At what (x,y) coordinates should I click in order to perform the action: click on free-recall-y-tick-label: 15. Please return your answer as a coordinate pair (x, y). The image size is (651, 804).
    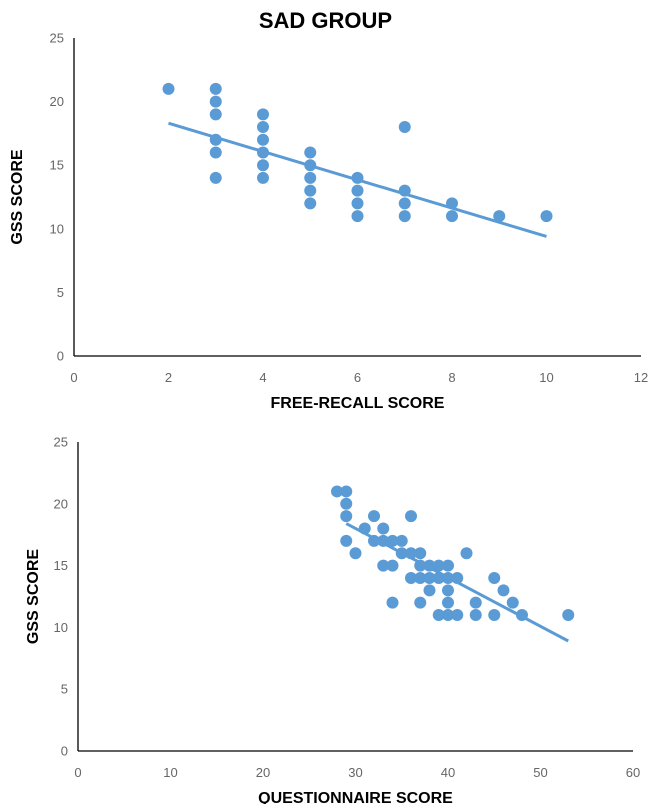
    Looking at the image, I should click on (57, 165).